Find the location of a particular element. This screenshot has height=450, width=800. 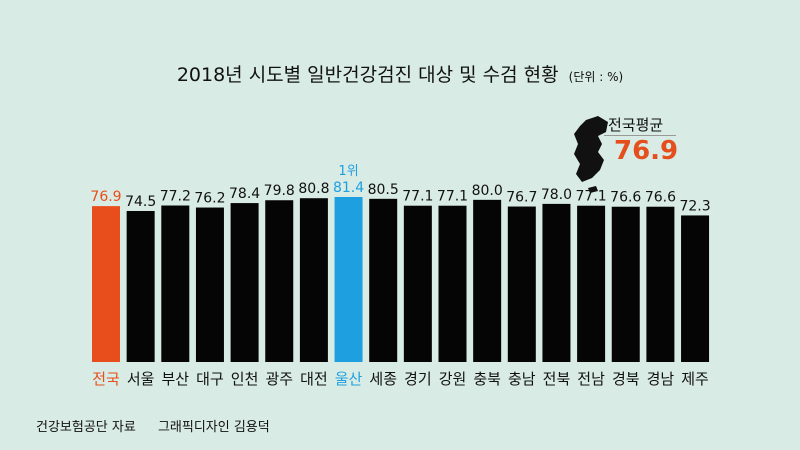

bar-제주 is located at coordinates (695, 288).